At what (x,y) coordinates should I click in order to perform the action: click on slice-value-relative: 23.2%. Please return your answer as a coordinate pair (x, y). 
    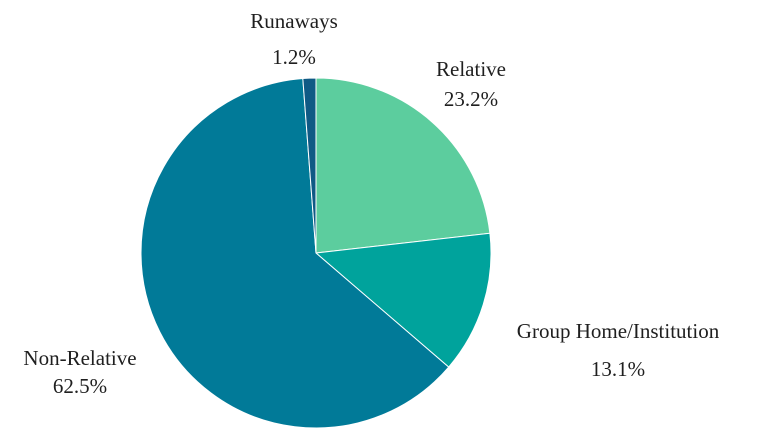
    Looking at the image, I should click on (471, 99).